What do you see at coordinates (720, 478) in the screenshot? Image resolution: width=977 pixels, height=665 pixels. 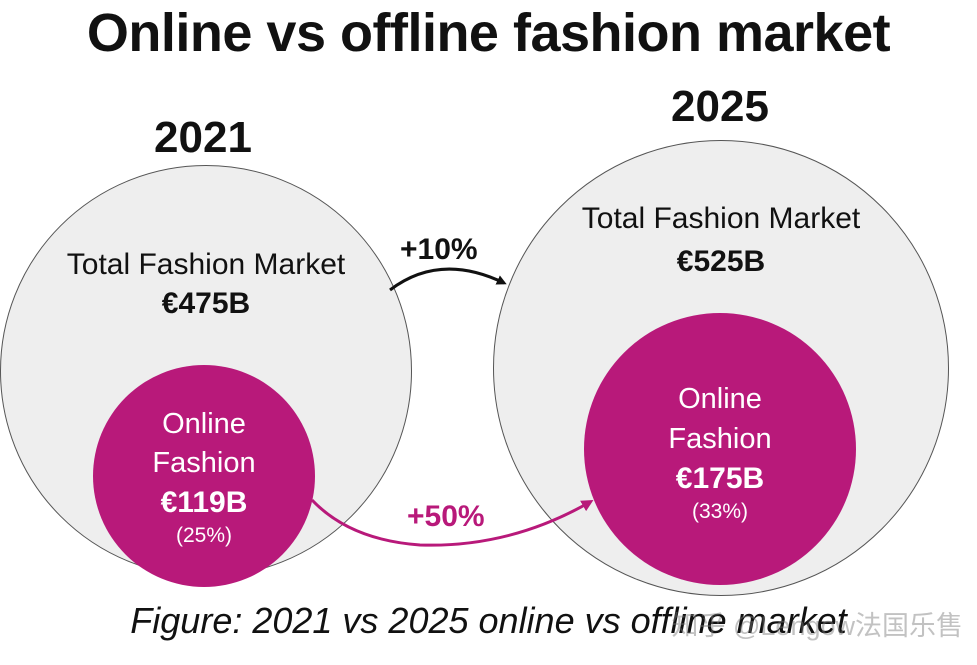 I see `online-fashion-2025-value: €175B` at bounding box center [720, 478].